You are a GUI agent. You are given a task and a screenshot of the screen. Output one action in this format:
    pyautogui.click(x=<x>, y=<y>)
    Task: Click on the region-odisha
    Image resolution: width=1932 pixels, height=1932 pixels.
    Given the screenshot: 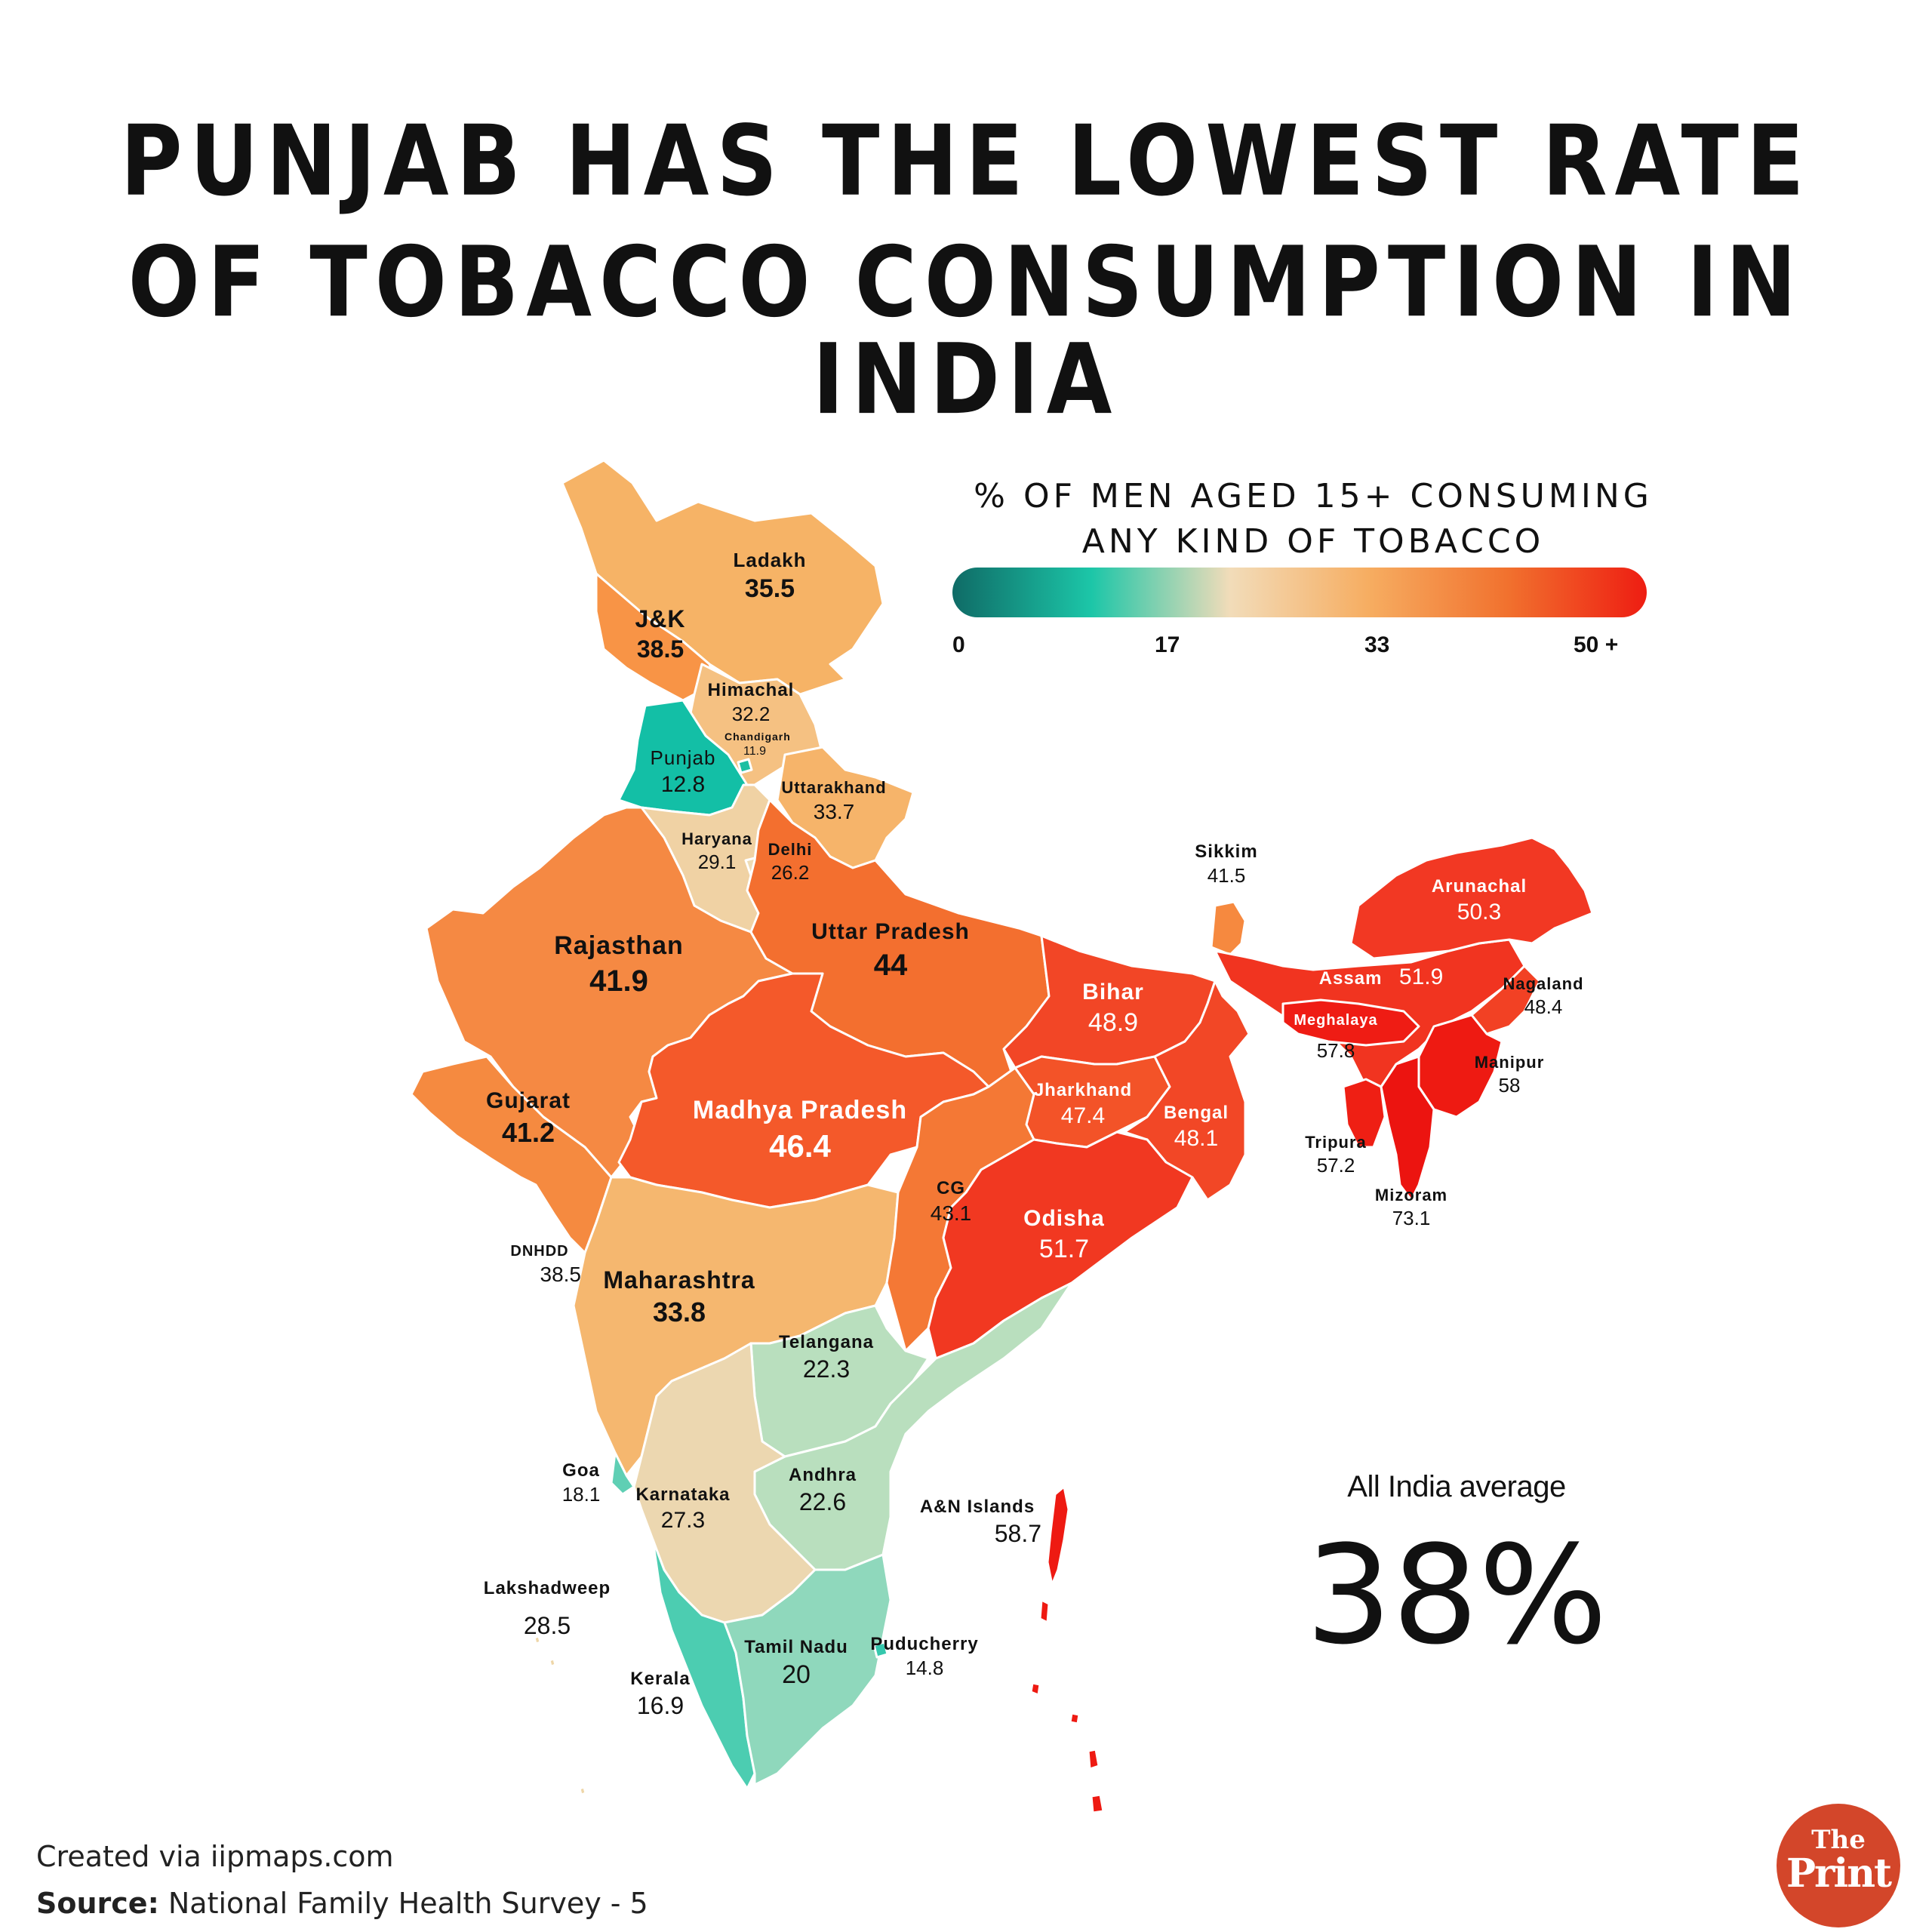 What is the action you would take?
    pyautogui.click(x=1060, y=1245)
    